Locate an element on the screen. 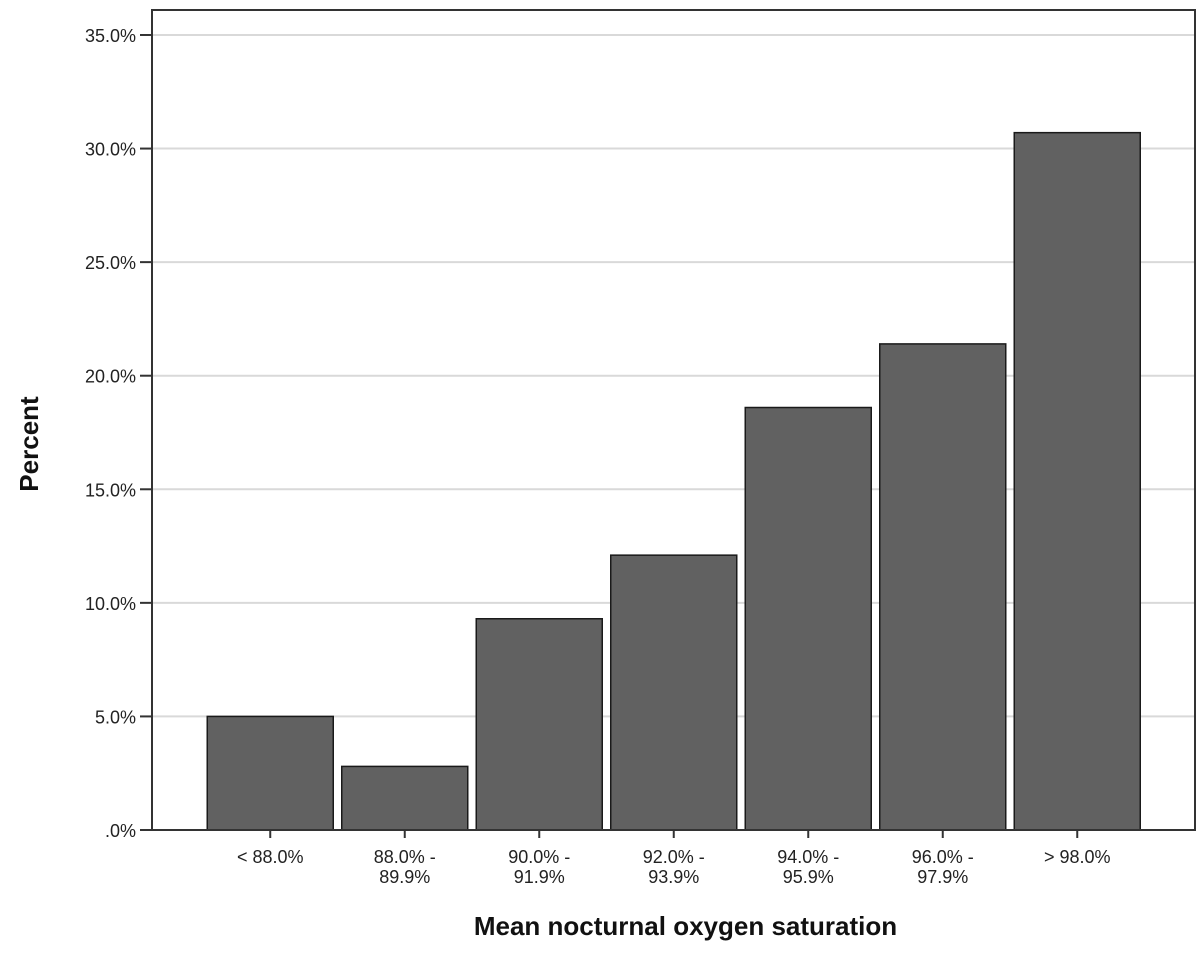 This screenshot has height=960, width=1199. y-tick-label: 15.0% is located at coordinates (110, 490).